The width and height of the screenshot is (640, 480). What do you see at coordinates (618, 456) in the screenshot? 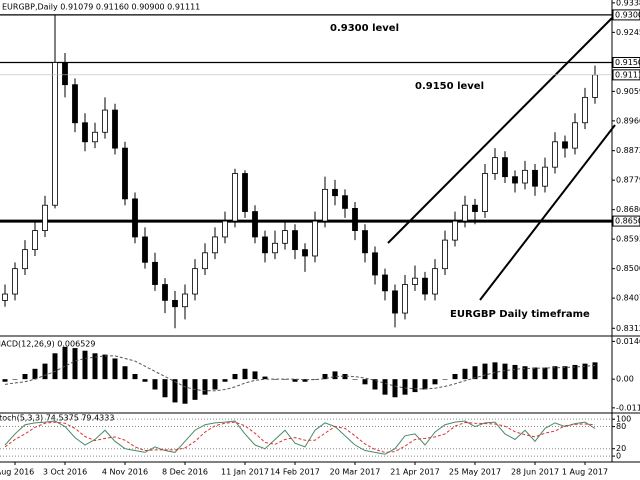
I see `y-tick-label: 0` at bounding box center [618, 456].